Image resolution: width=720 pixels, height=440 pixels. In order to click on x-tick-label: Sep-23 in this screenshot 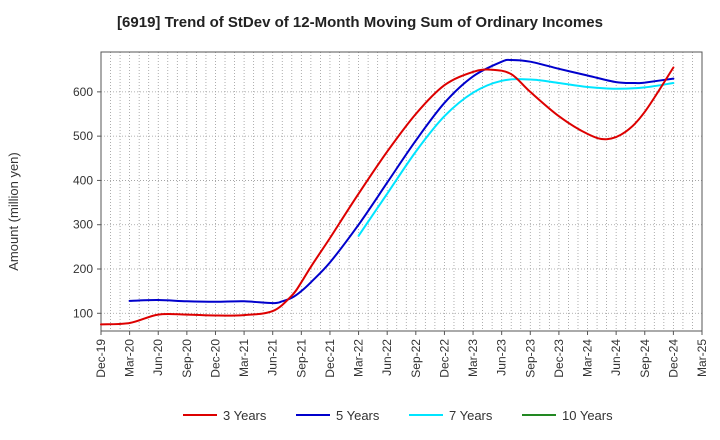, I will do `click(530, 358)`.